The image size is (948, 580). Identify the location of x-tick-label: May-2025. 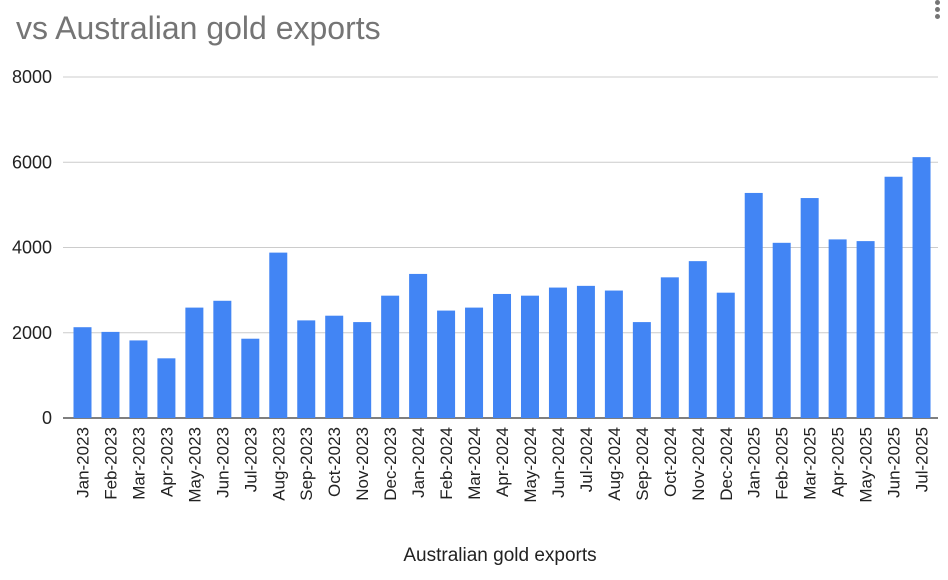
(866, 465).